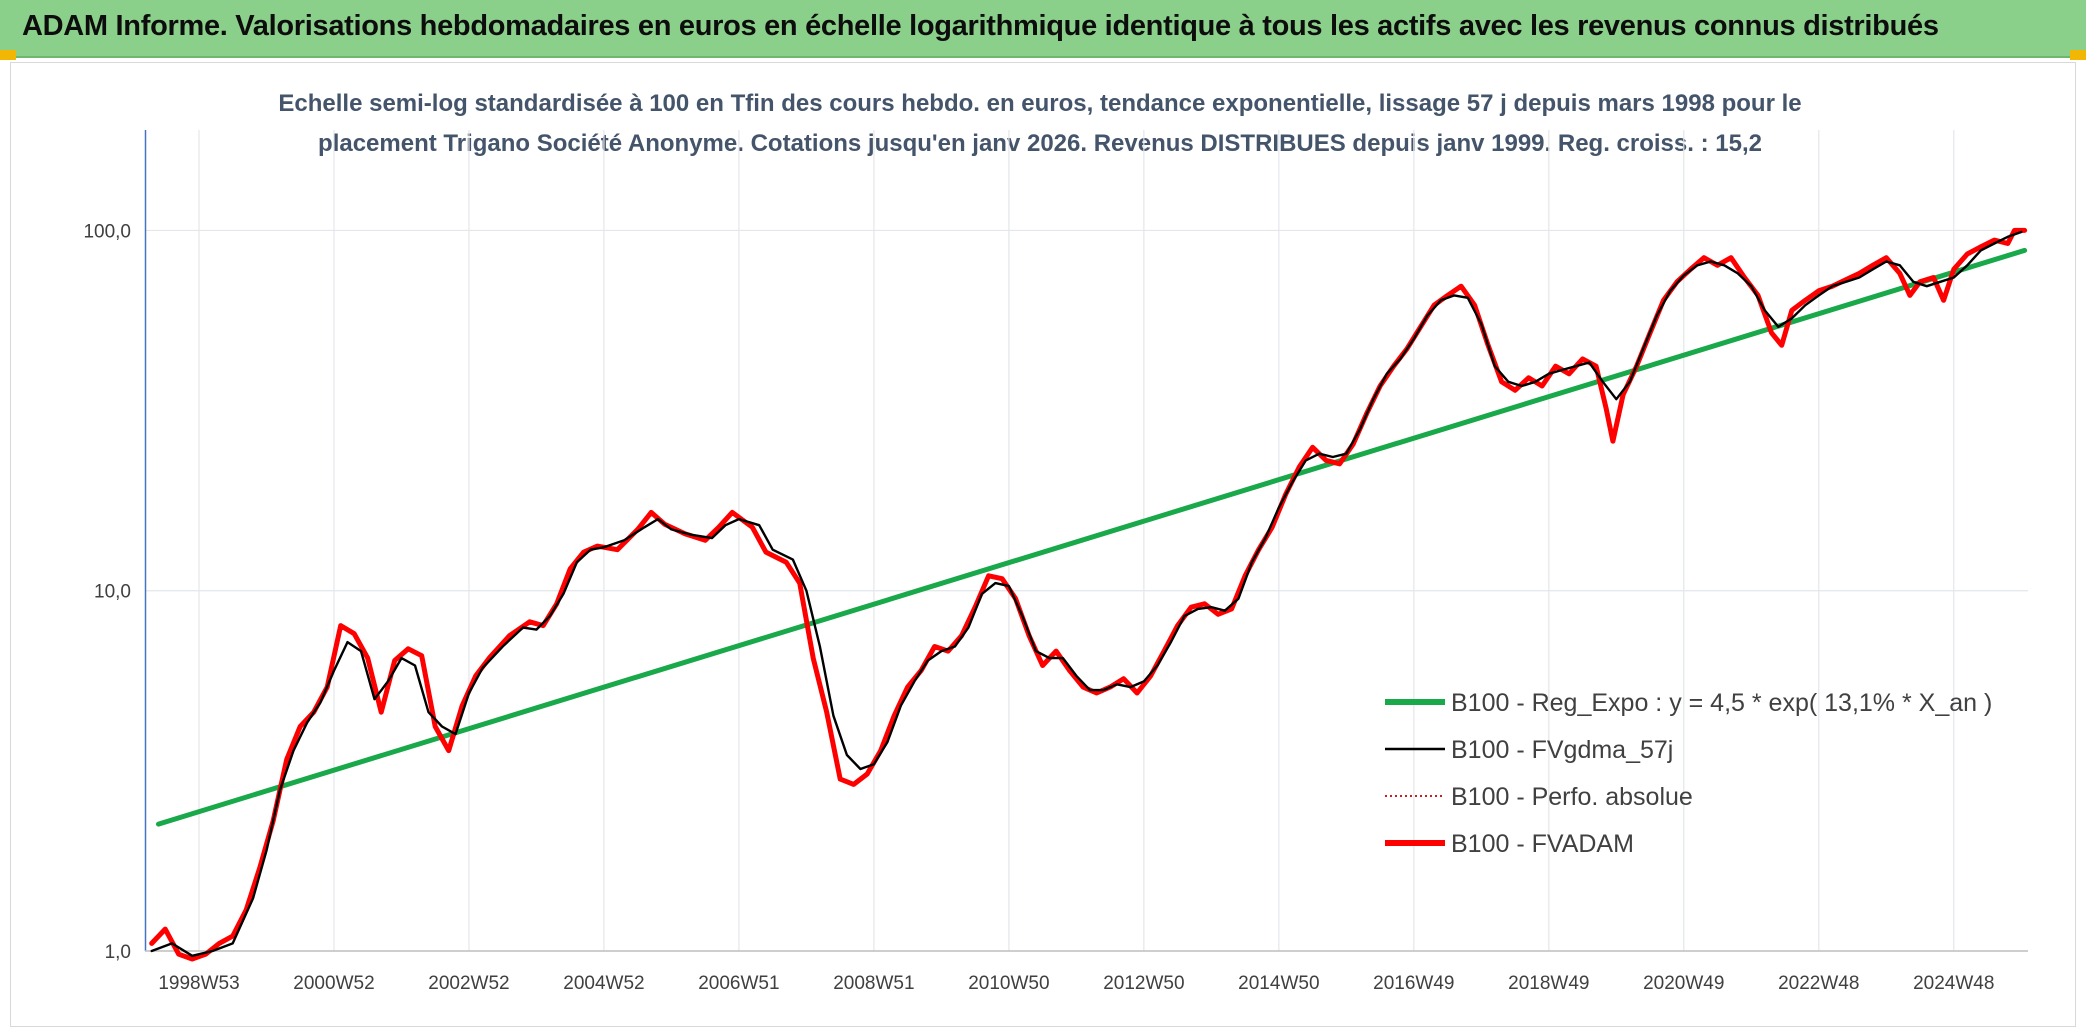 The image size is (2086, 1033). Describe the element at coordinates (1413, 983) in the screenshot. I see `x-tick-label: 2016W49` at that location.